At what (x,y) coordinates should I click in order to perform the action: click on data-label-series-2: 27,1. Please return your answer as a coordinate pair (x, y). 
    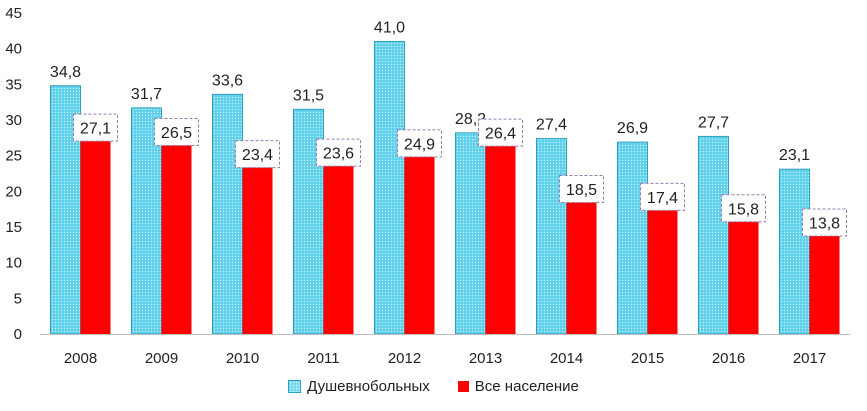
    Looking at the image, I should click on (95, 129).